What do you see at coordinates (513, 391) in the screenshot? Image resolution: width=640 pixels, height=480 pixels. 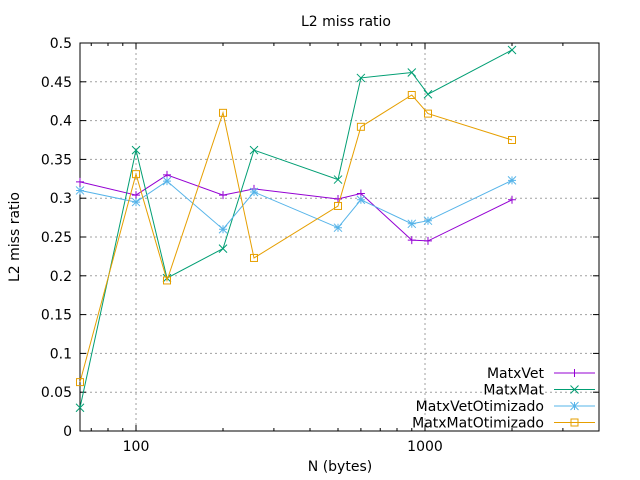 I see `legend-label: MatxMat` at bounding box center [513, 391].